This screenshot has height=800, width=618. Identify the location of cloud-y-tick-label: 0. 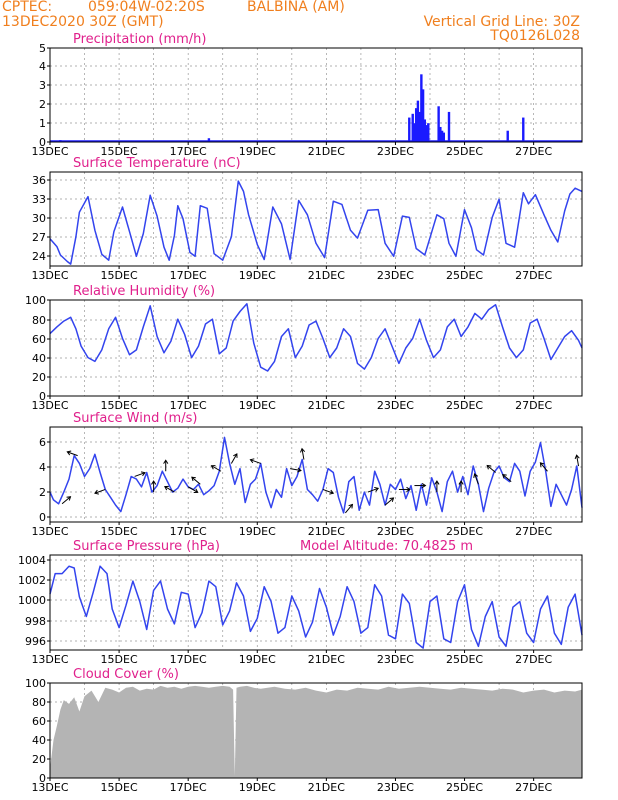
(42, 778).